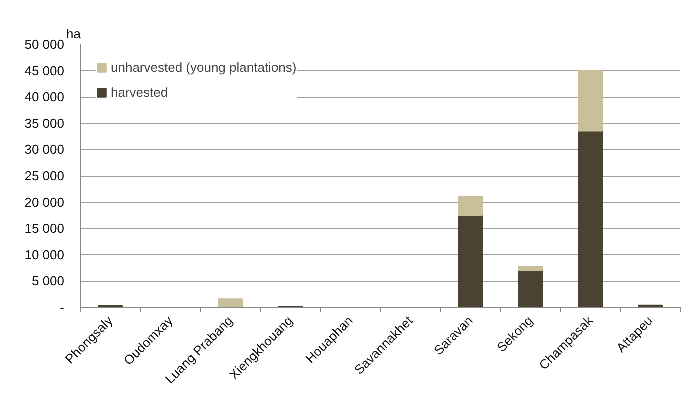 The height and width of the screenshot is (414, 690). What do you see at coordinates (44, 97) in the screenshot?
I see `y-tick-label: 40 000` at bounding box center [44, 97].